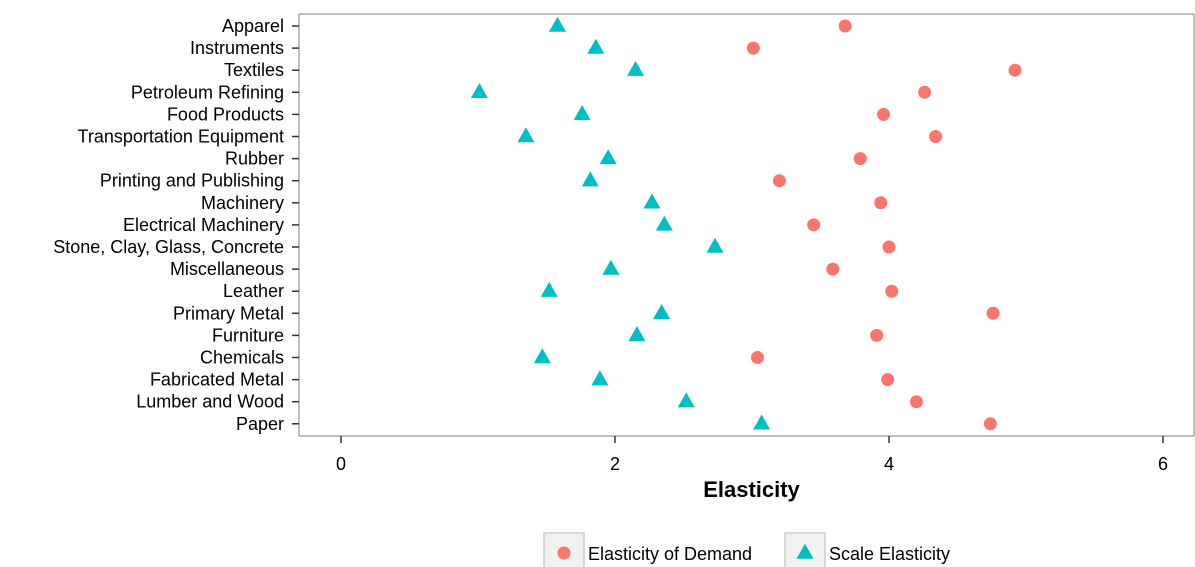 The image size is (1195, 567). Describe the element at coordinates (203, 225) in the screenshot. I see `y-tick-label: Electrical Machinery` at that location.